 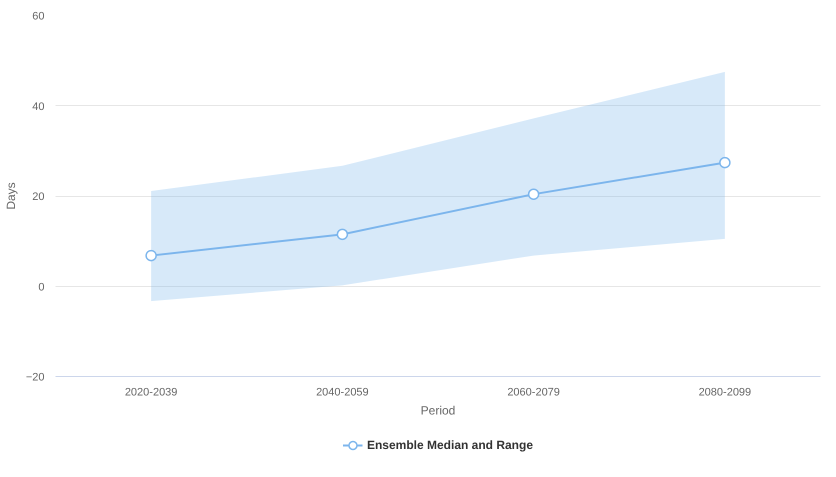 What do you see at coordinates (38, 106) in the screenshot?
I see `y-tick-label: 40` at bounding box center [38, 106].